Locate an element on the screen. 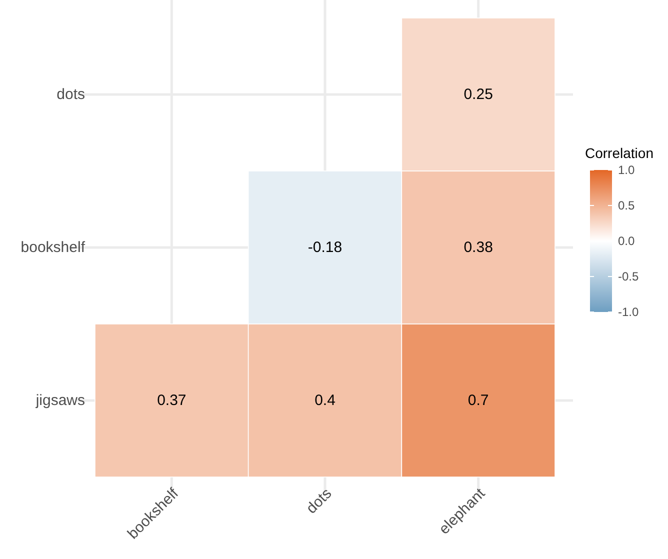 The image size is (668, 559). data-label: 0.25 is located at coordinates (478, 94).